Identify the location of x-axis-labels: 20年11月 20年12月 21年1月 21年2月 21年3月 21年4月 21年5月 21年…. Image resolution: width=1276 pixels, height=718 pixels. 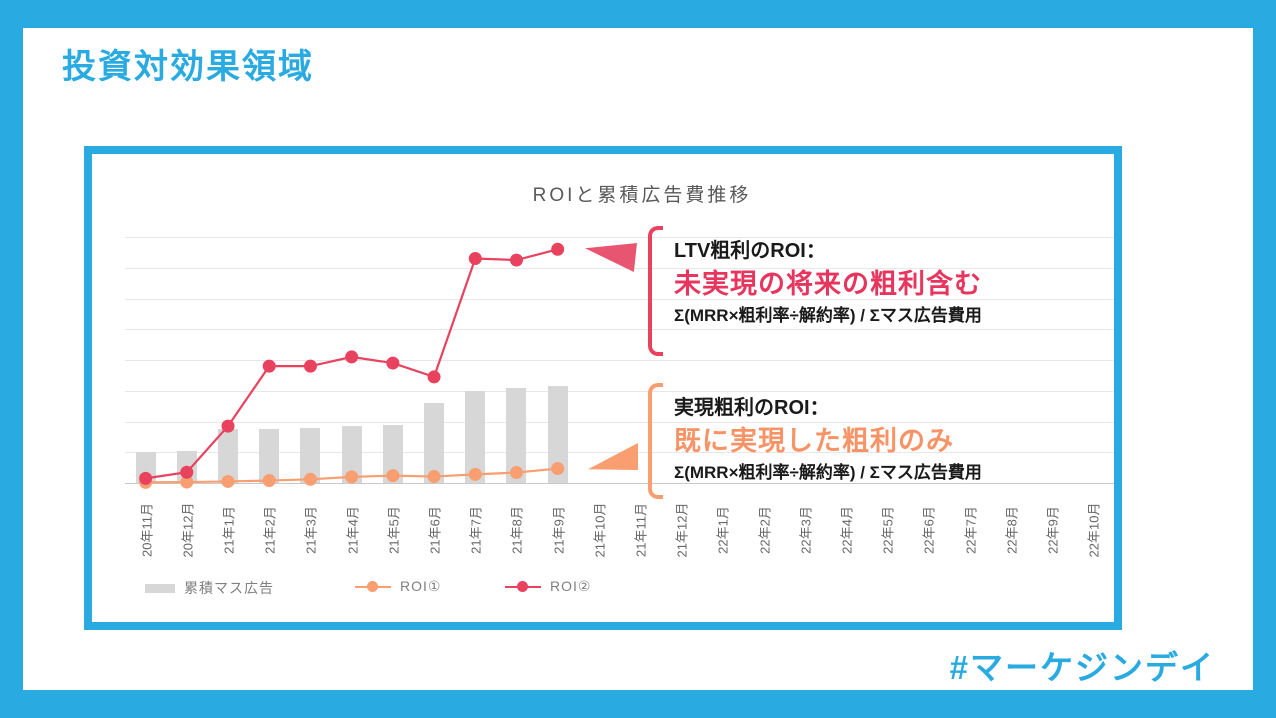
(619, 530).